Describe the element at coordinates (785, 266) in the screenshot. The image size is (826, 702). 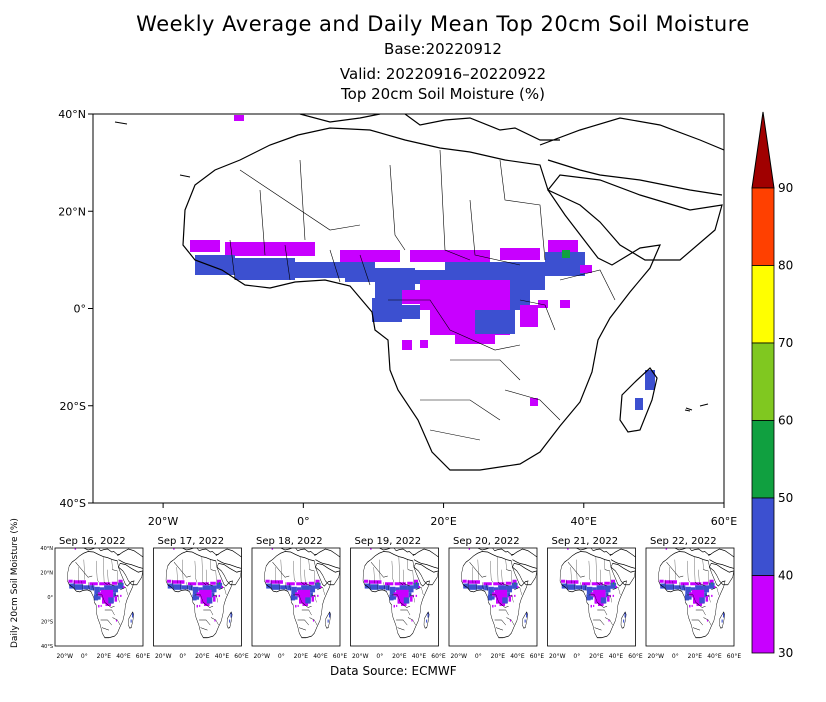
I see `colorbar-label: 80` at that location.